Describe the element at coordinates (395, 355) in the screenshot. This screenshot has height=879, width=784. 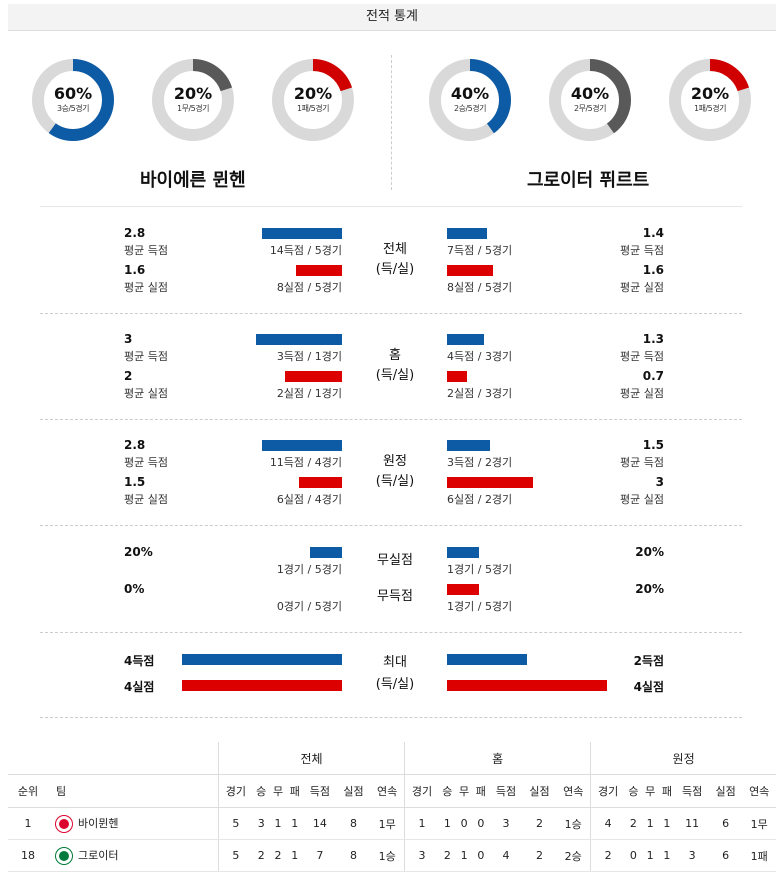
I see `section-category: 홈` at that location.